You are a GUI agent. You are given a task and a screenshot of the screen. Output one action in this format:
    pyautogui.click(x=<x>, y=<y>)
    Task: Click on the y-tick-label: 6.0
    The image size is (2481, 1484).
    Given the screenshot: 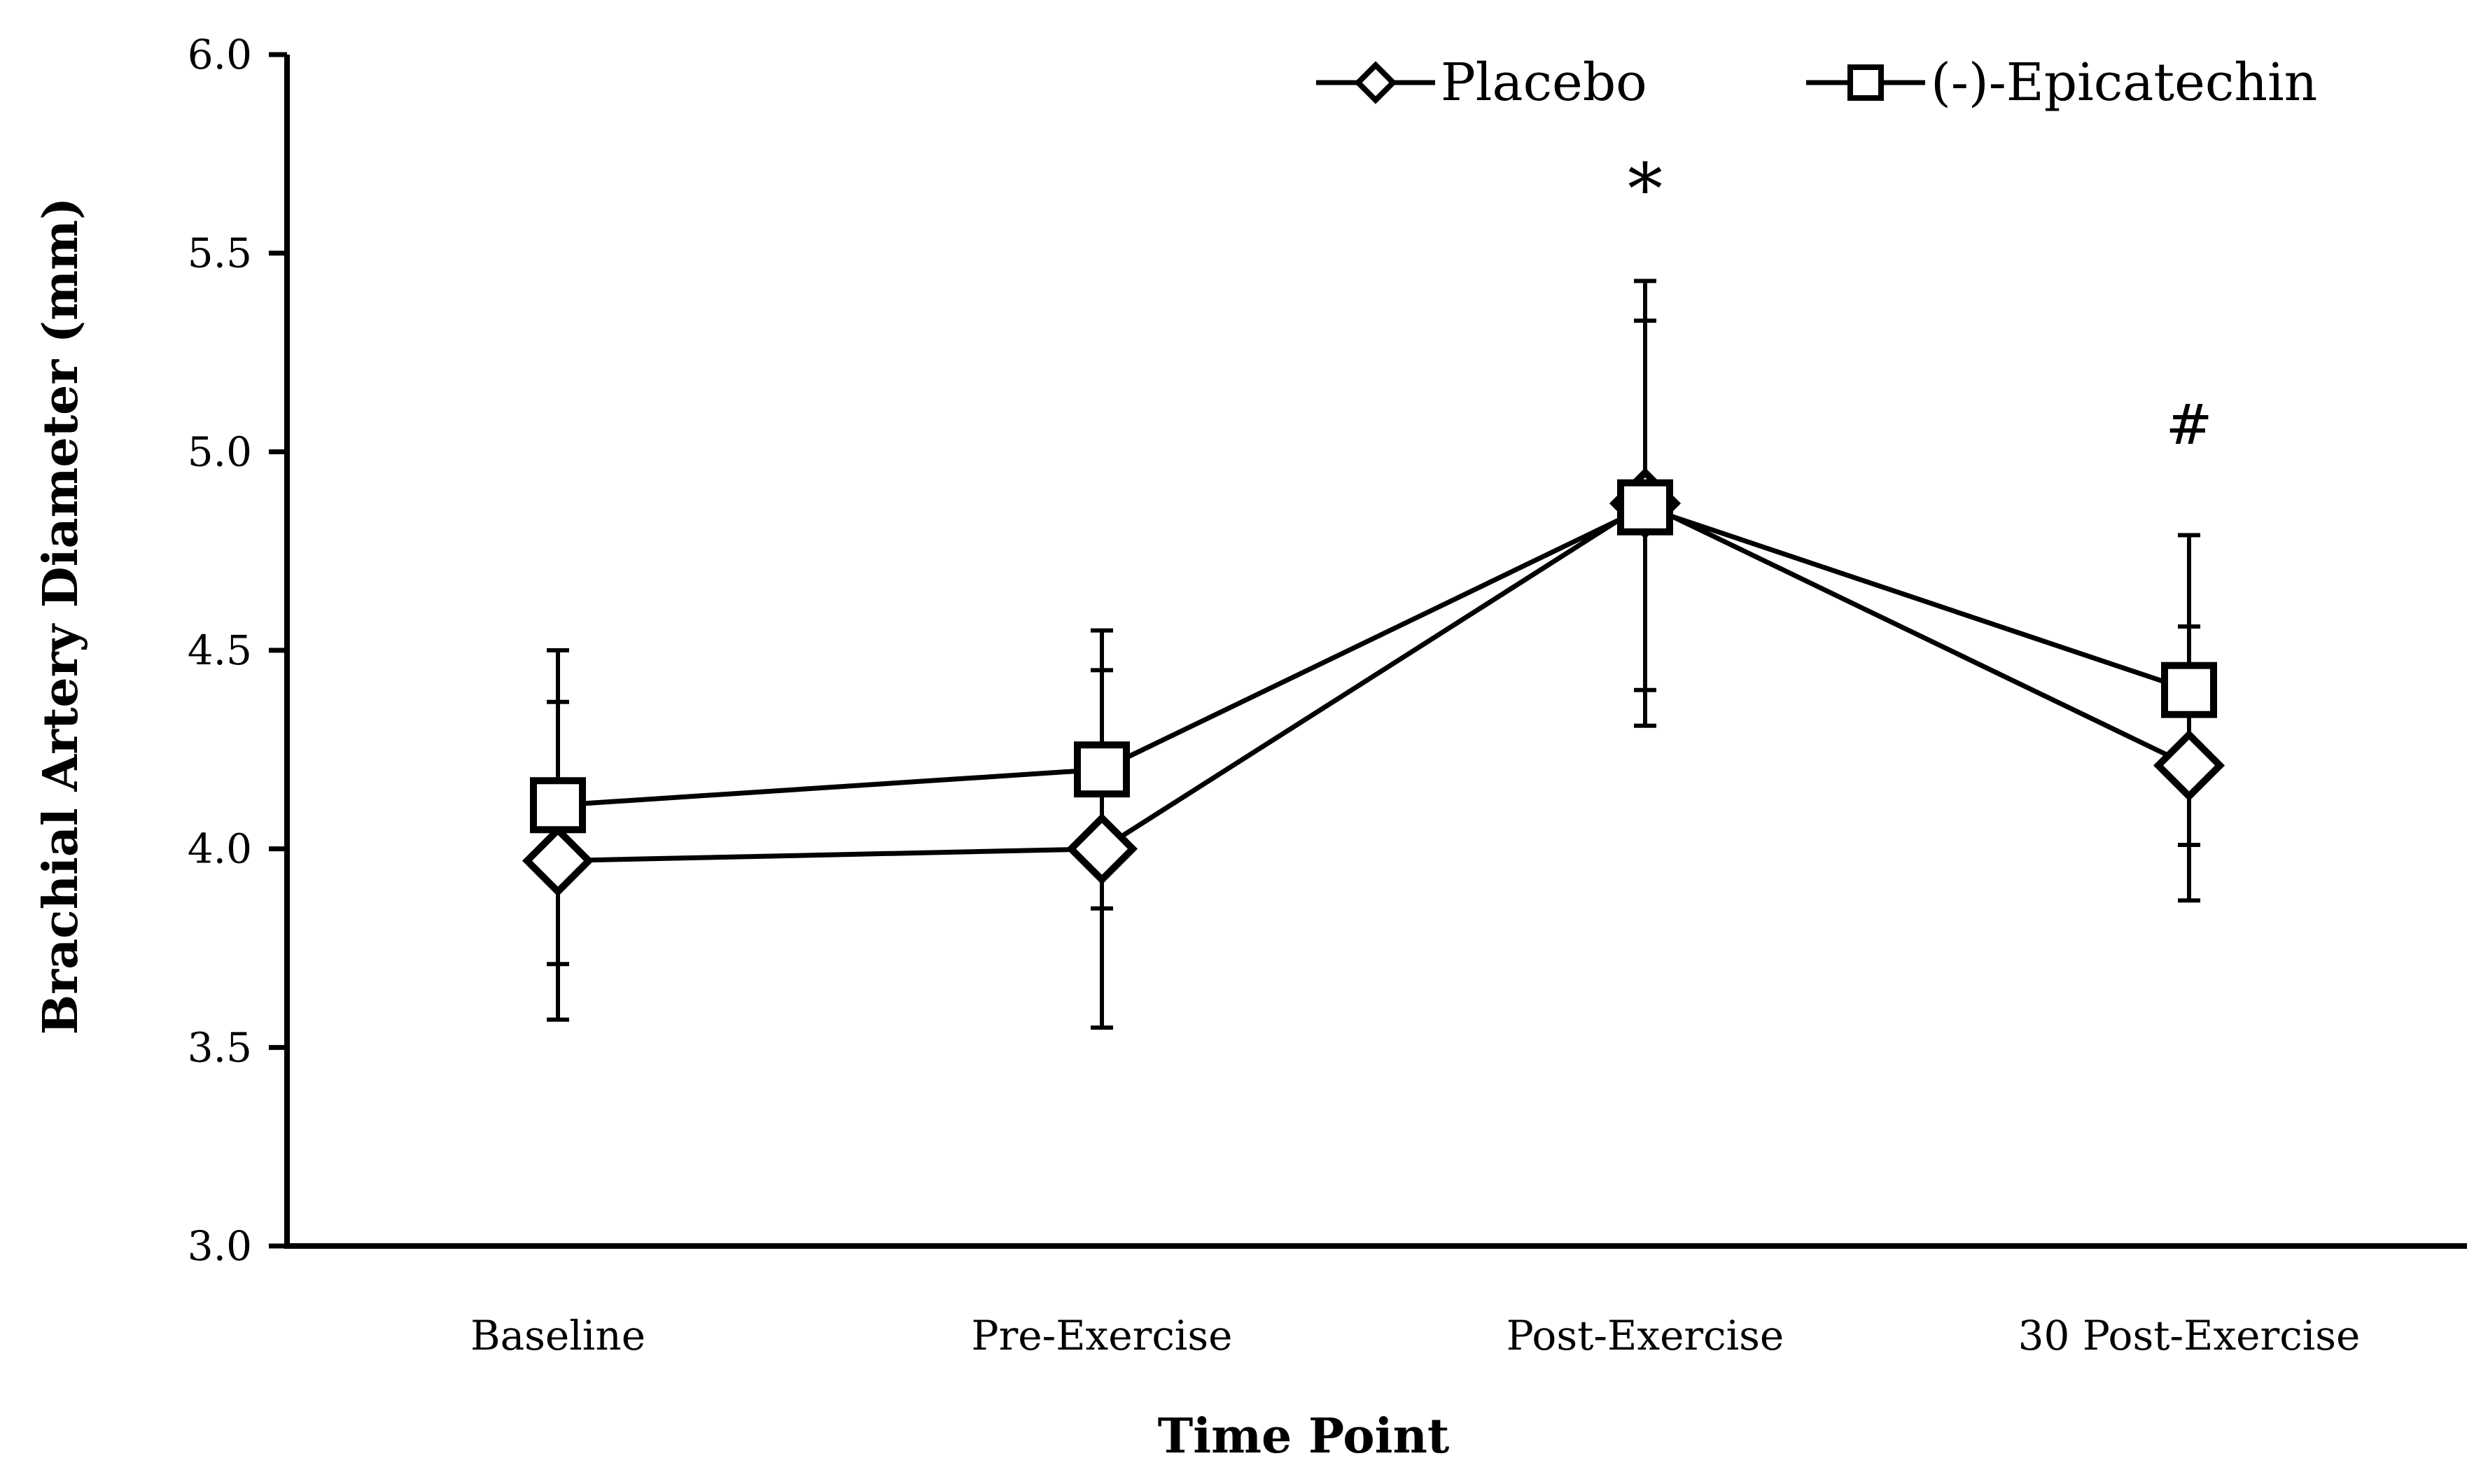 What is the action you would take?
    pyautogui.click(x=220, y=54)
    